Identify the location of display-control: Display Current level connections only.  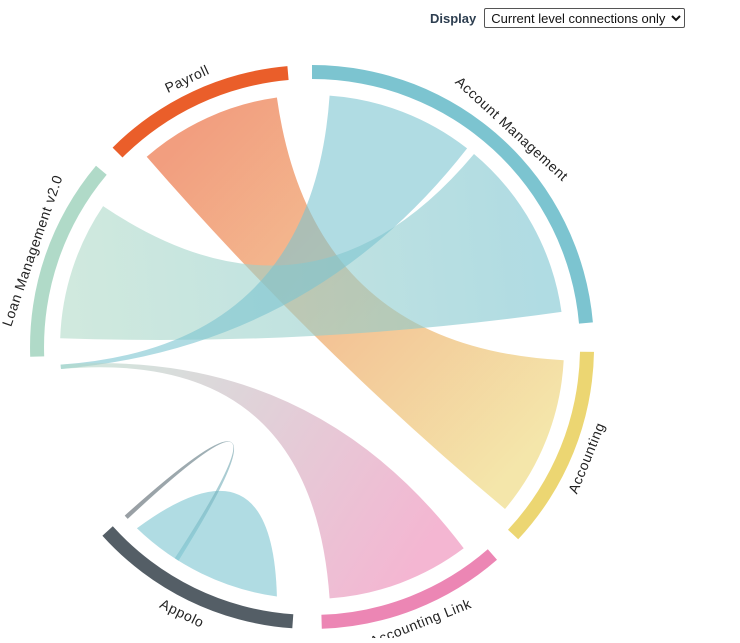
(558, 18).